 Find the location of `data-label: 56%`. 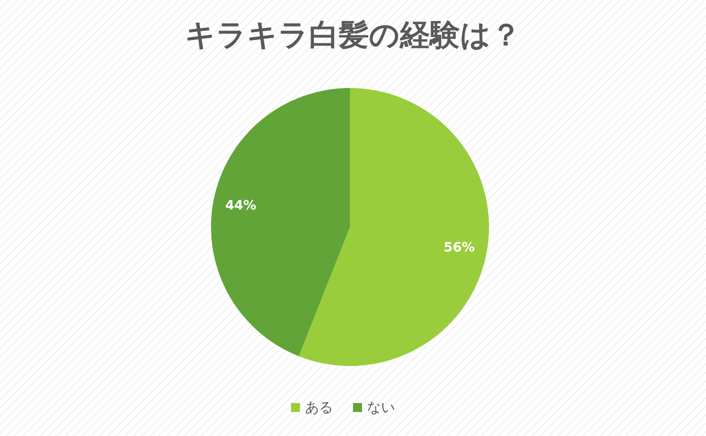

data-label: 56% is located at coordinates (459, 248).